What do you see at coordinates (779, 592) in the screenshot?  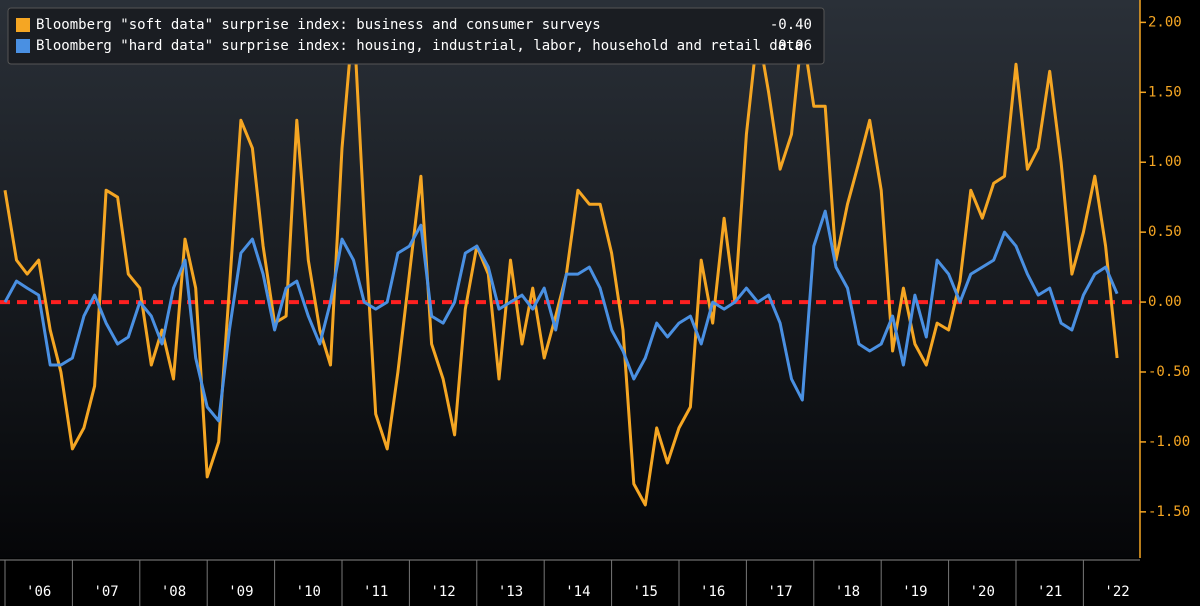 I see `x-tick-label: '17` at bounding box center [779, 592].